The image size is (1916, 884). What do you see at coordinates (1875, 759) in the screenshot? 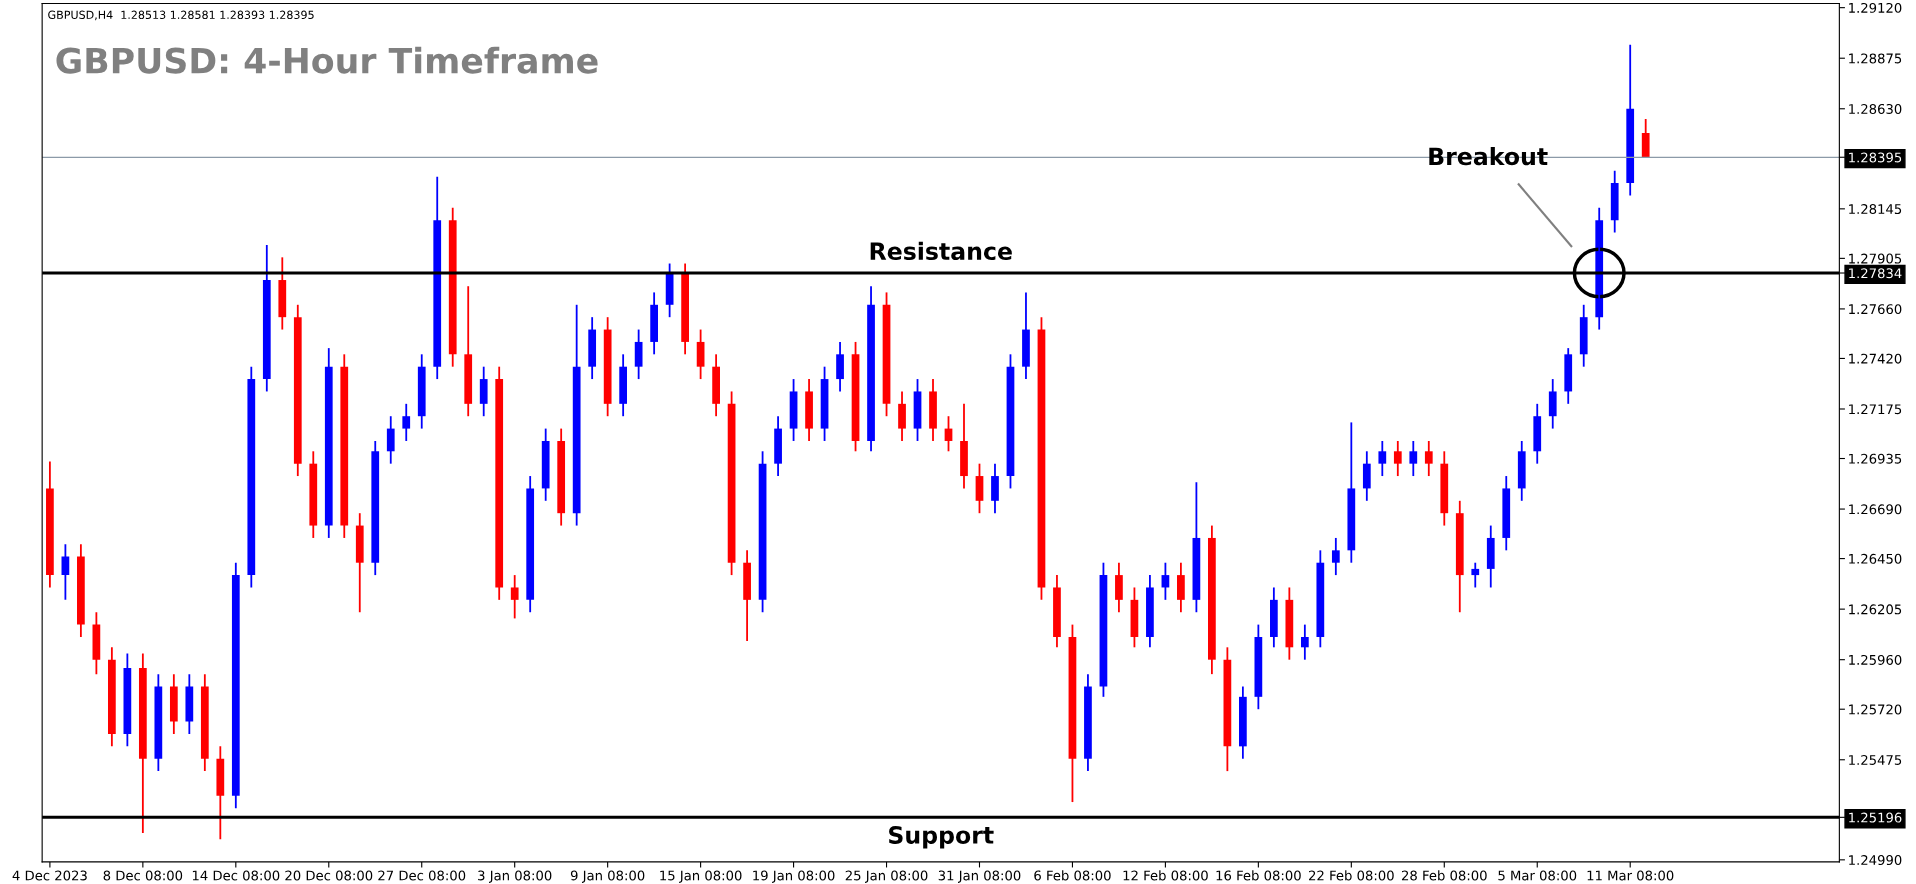
I see `y-tick-label: 1.25475` at bounding box center [1875, 759].